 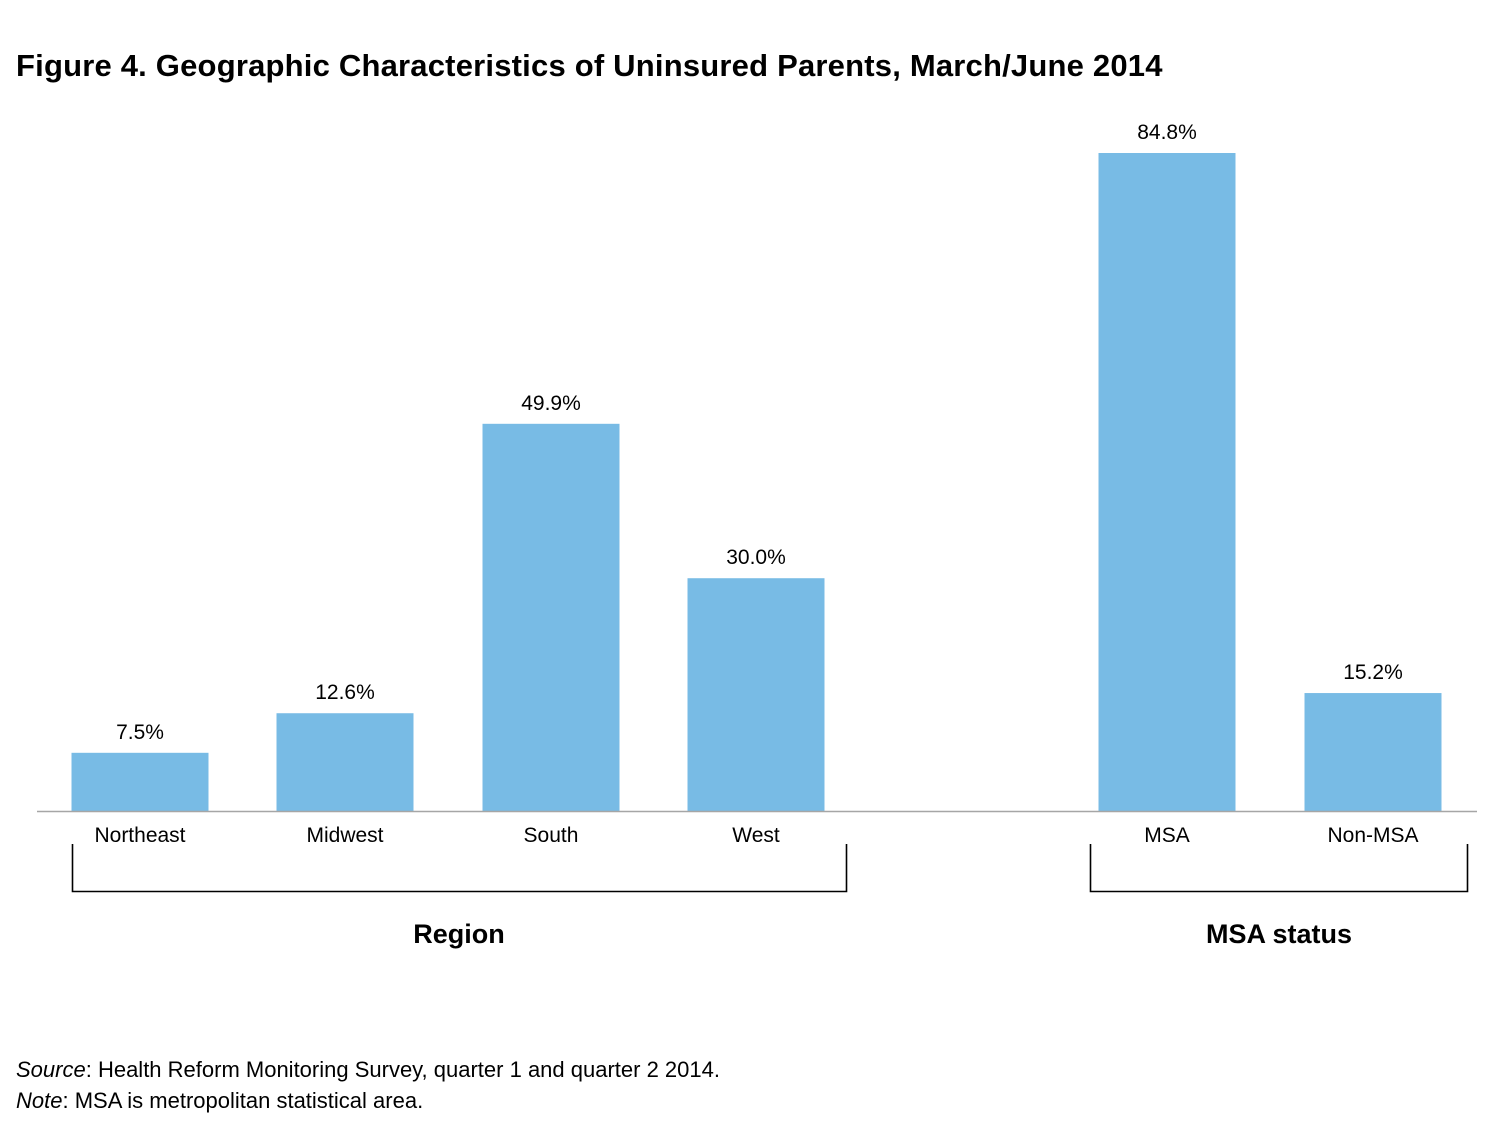 What do you see at coordinates (51, 1069) in the screenshot?
I see `source-label: Source` at bounding box center [51, 1069].